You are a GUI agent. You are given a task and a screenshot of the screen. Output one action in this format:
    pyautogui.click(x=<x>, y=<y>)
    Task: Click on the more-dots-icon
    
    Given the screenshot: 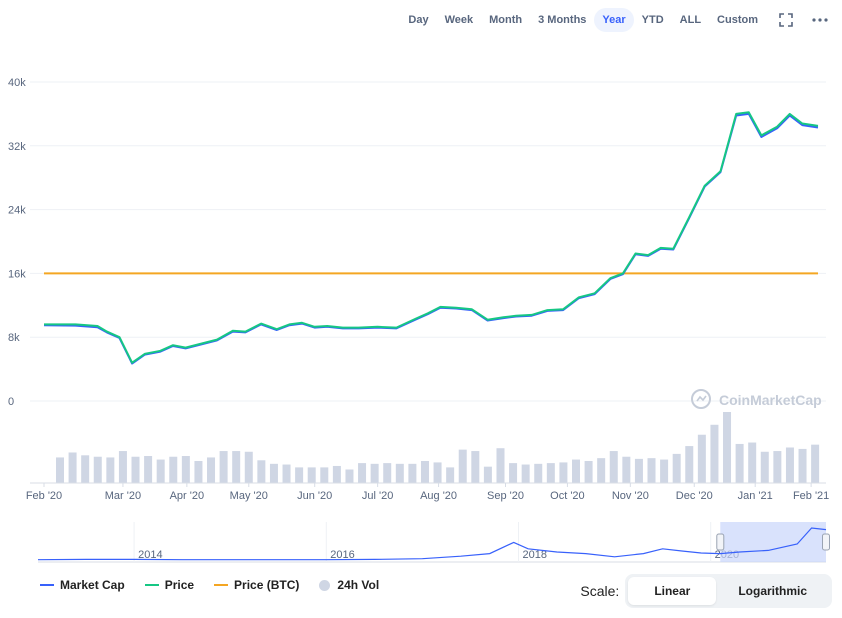 What is the action you would take?
    pyautogui.click(x=820, y=20)
    